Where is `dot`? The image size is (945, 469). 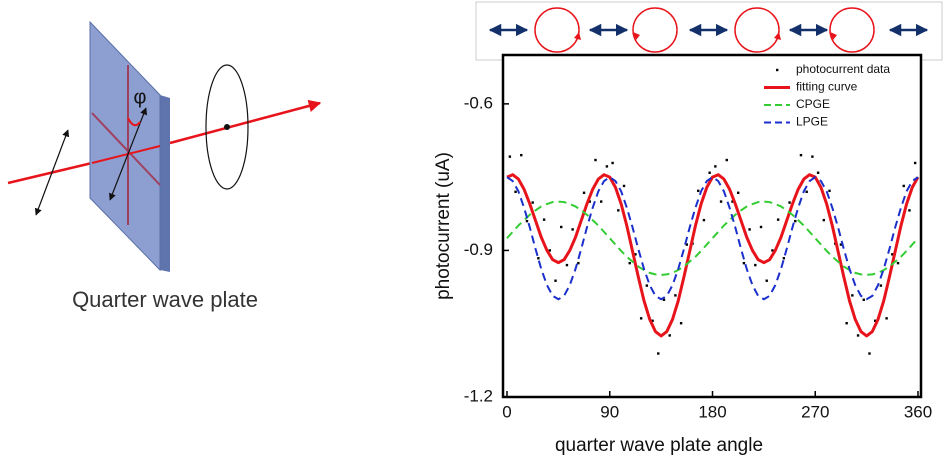 dot is located at coordinates (227, 127).